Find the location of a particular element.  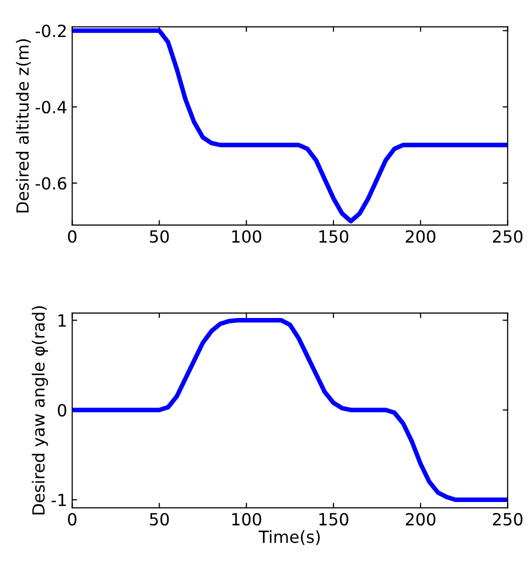

y-tick-label: -0.2 is located at coordinates (51, 31).